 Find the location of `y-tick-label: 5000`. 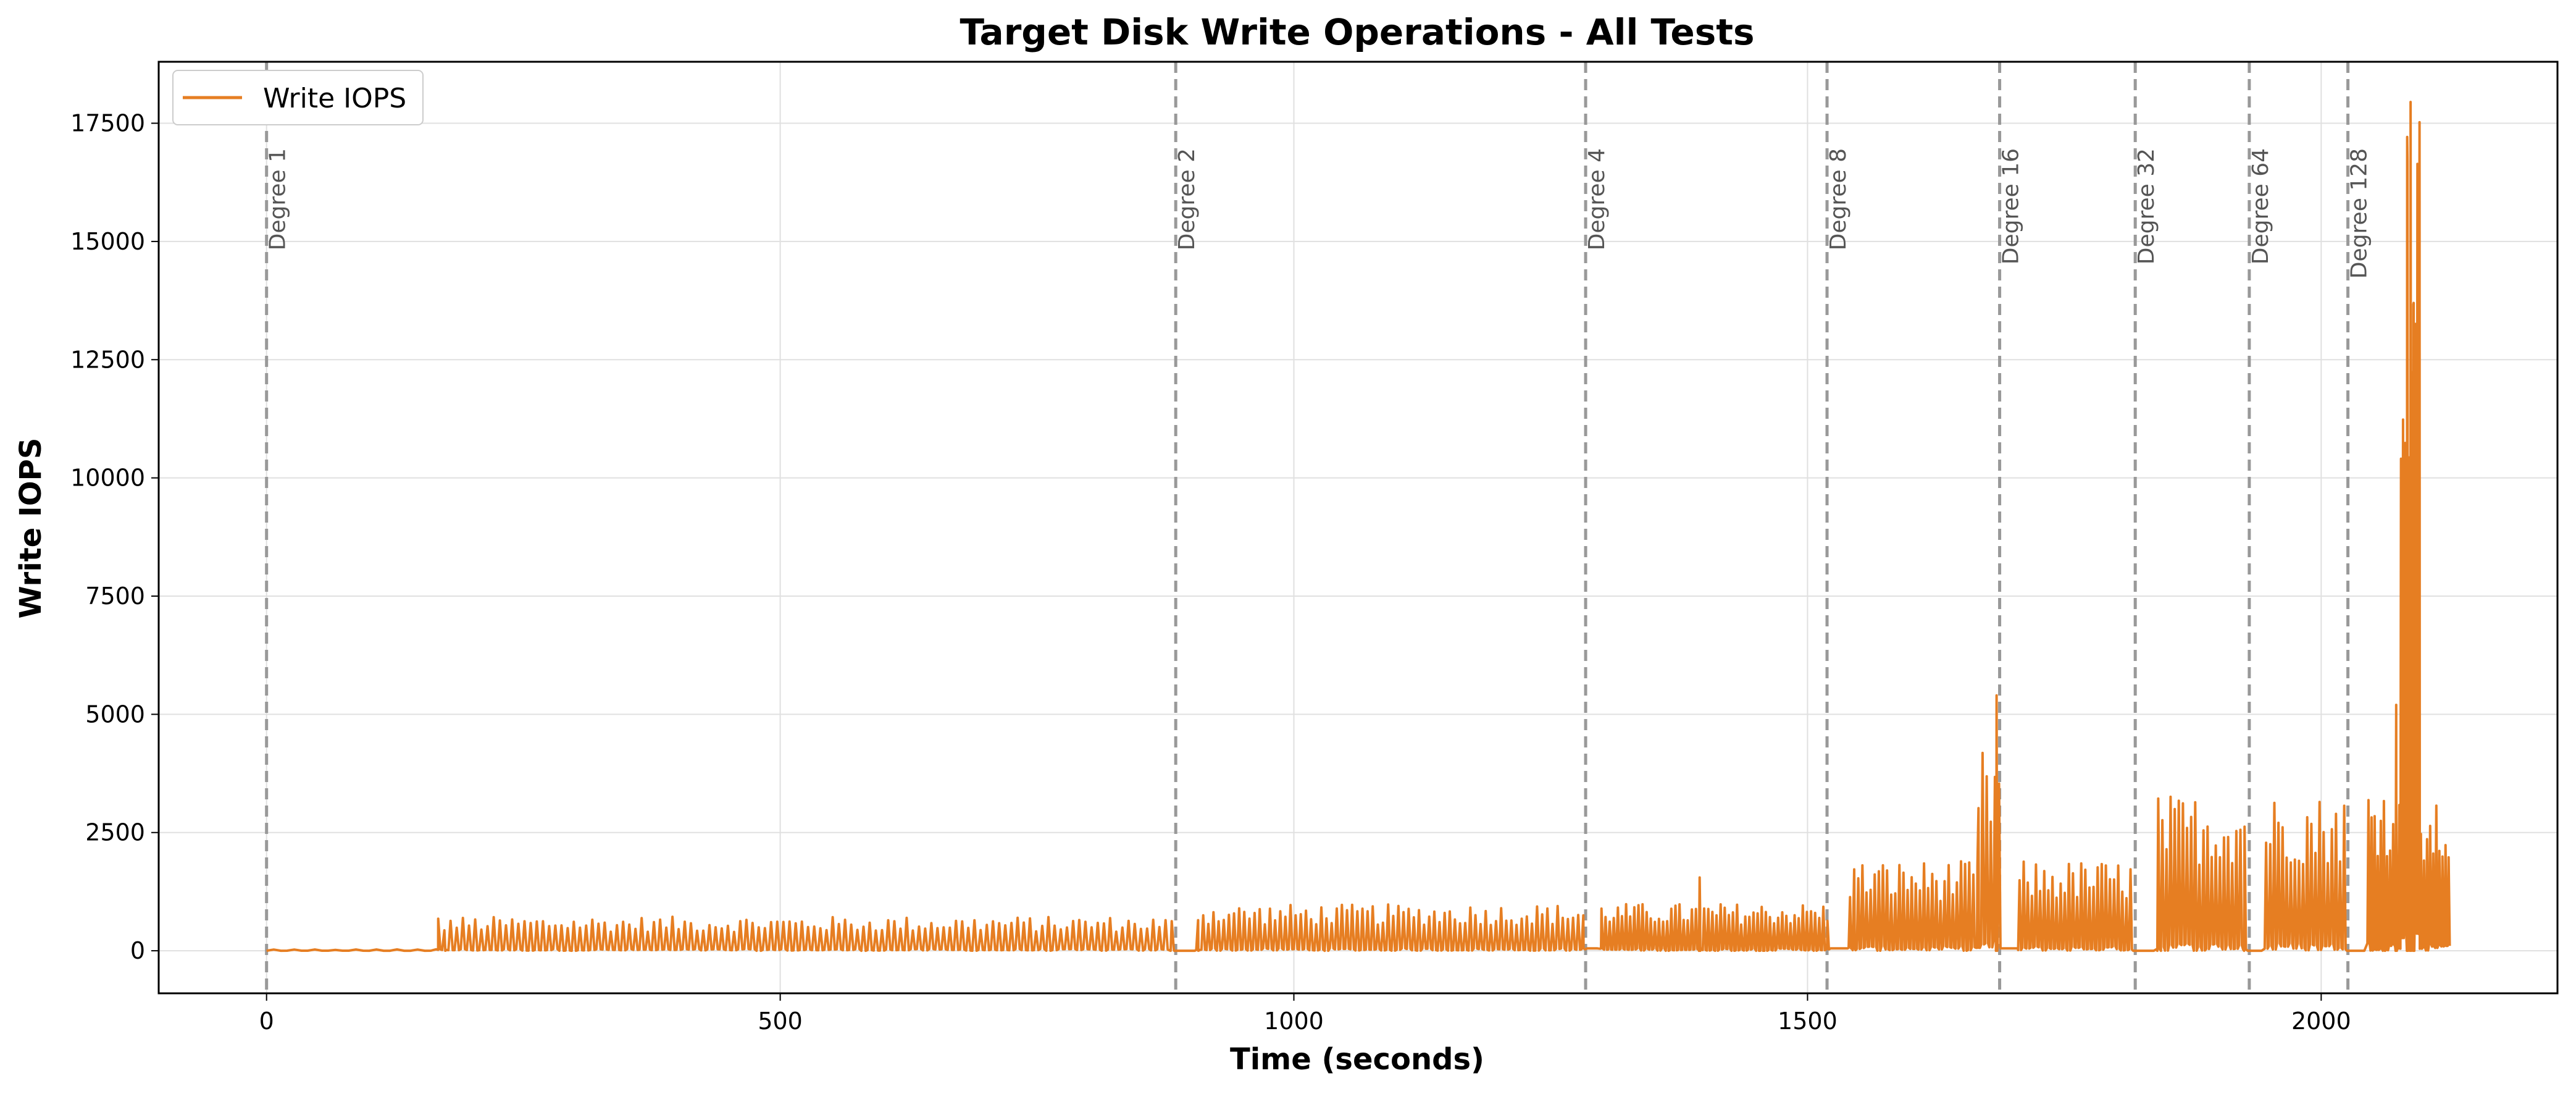

y-tick-label: 5000 is located at coordinates (115, 714).